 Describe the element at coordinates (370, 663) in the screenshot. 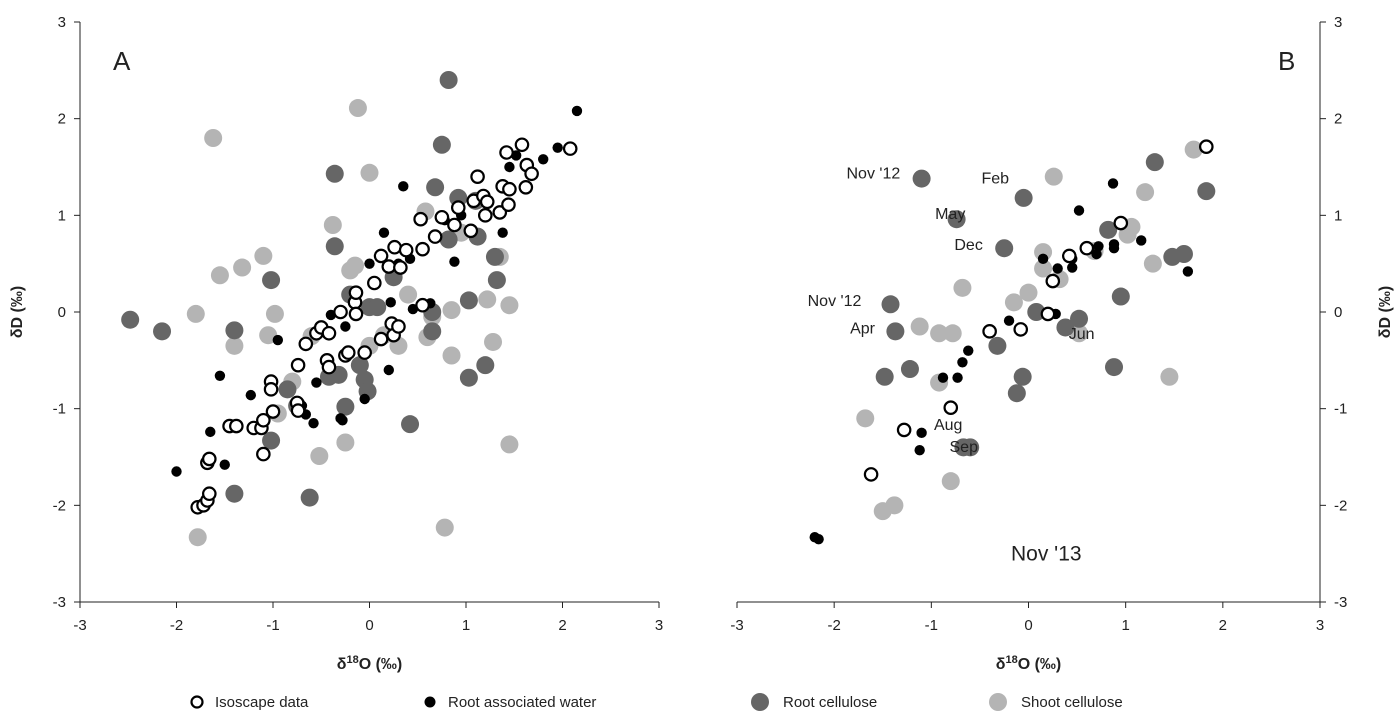

I see `x-axis-title: δ18O (‰)` at that location.